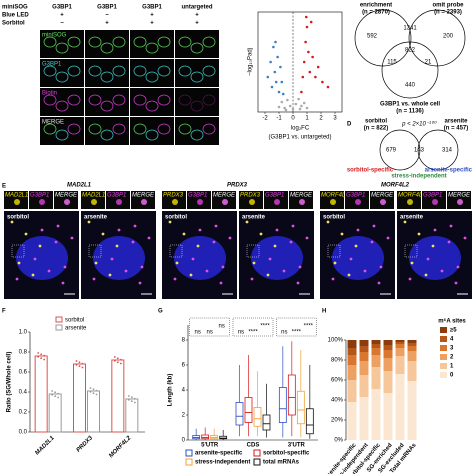 The width and height of the screenshot is (474, 474). What do you see at coordinates (391, 151) in the screenshot?
I see `venn-count: 679` at bounding box center [391, 151].